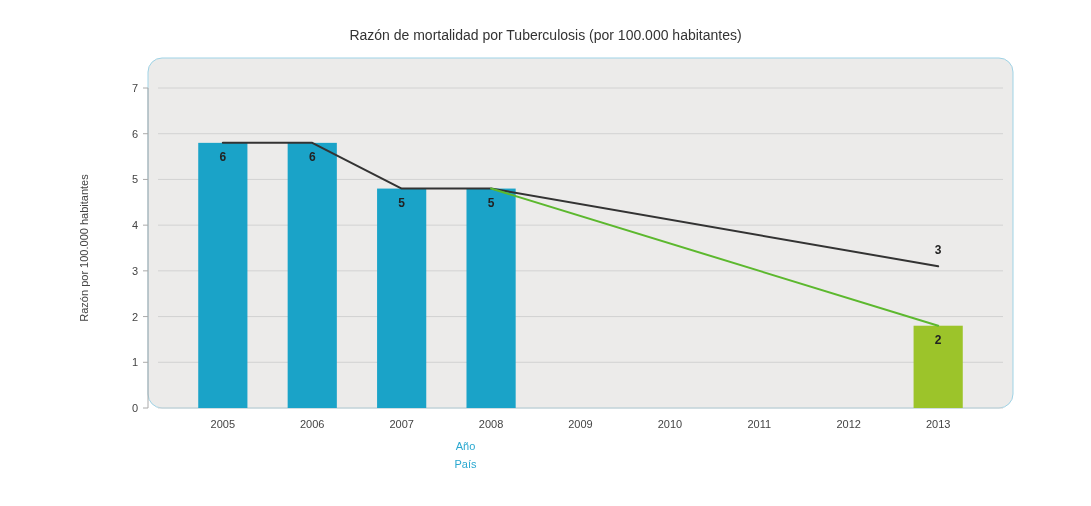 Image resolution: width=1091 pixels, height=506 pixels. Describe the element at coordinates (580, 424) in the screenshot. I see `x-tick-label: 2009` at that location.